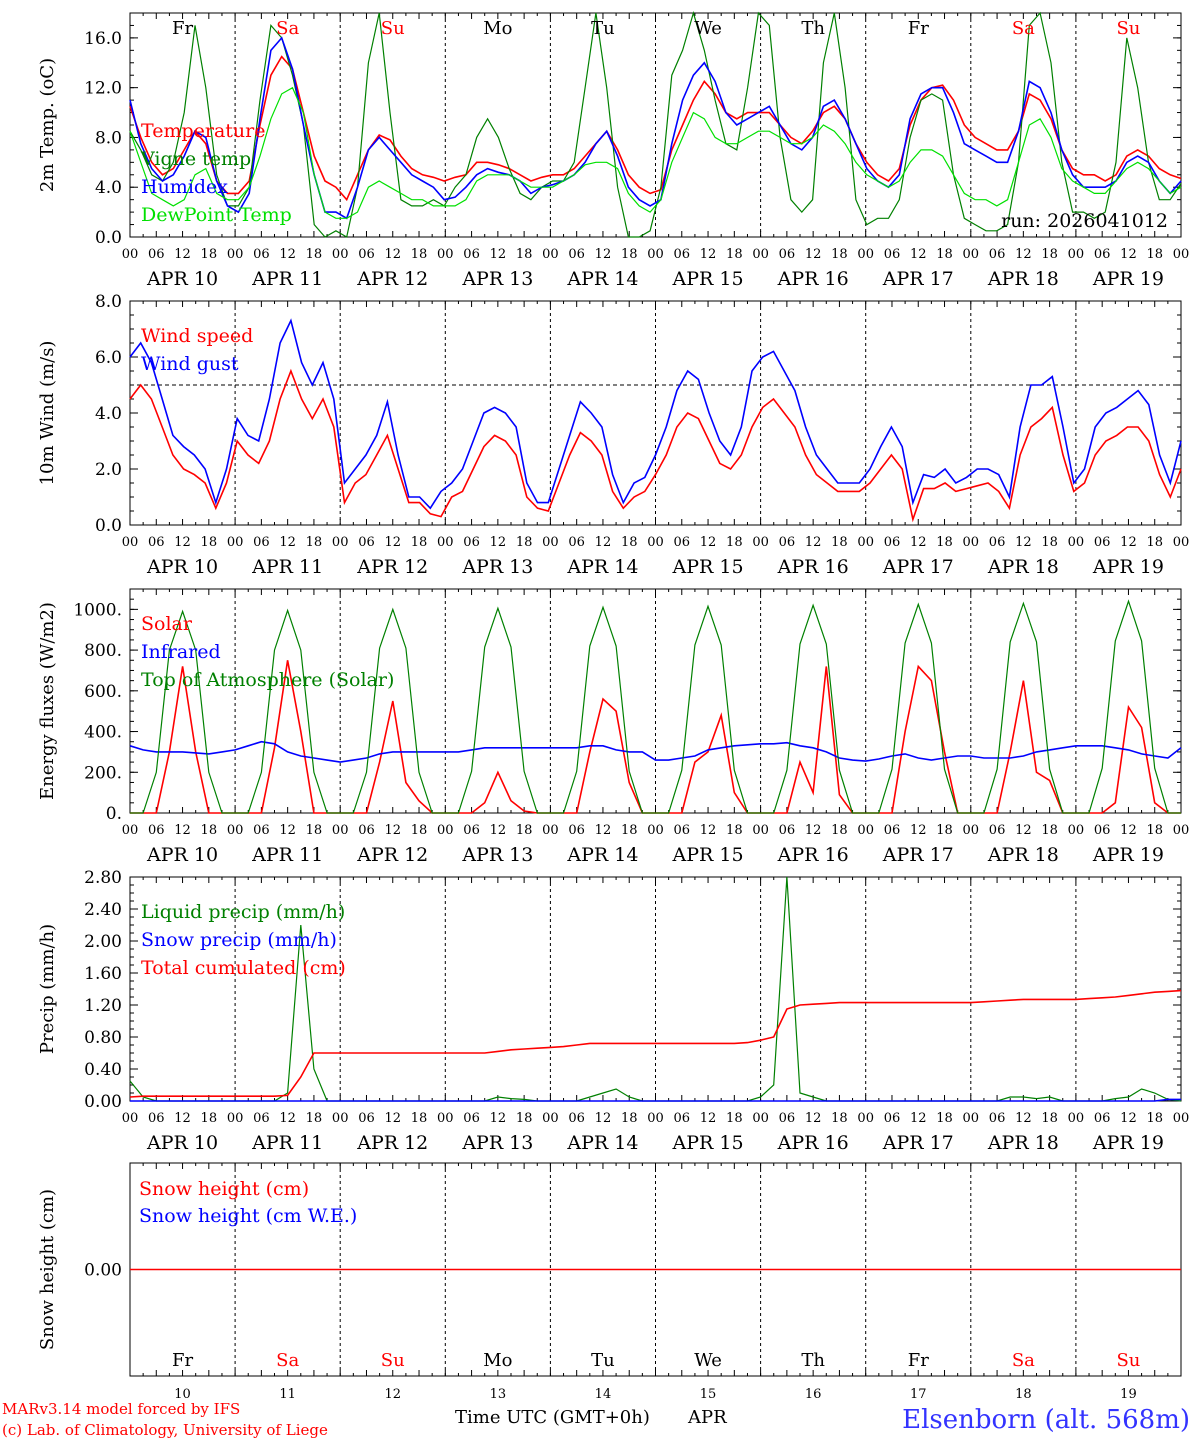  Describe the element at coordinates (603, 28) in the screenshot. I see `weekday-label-top: Tu` at that location.